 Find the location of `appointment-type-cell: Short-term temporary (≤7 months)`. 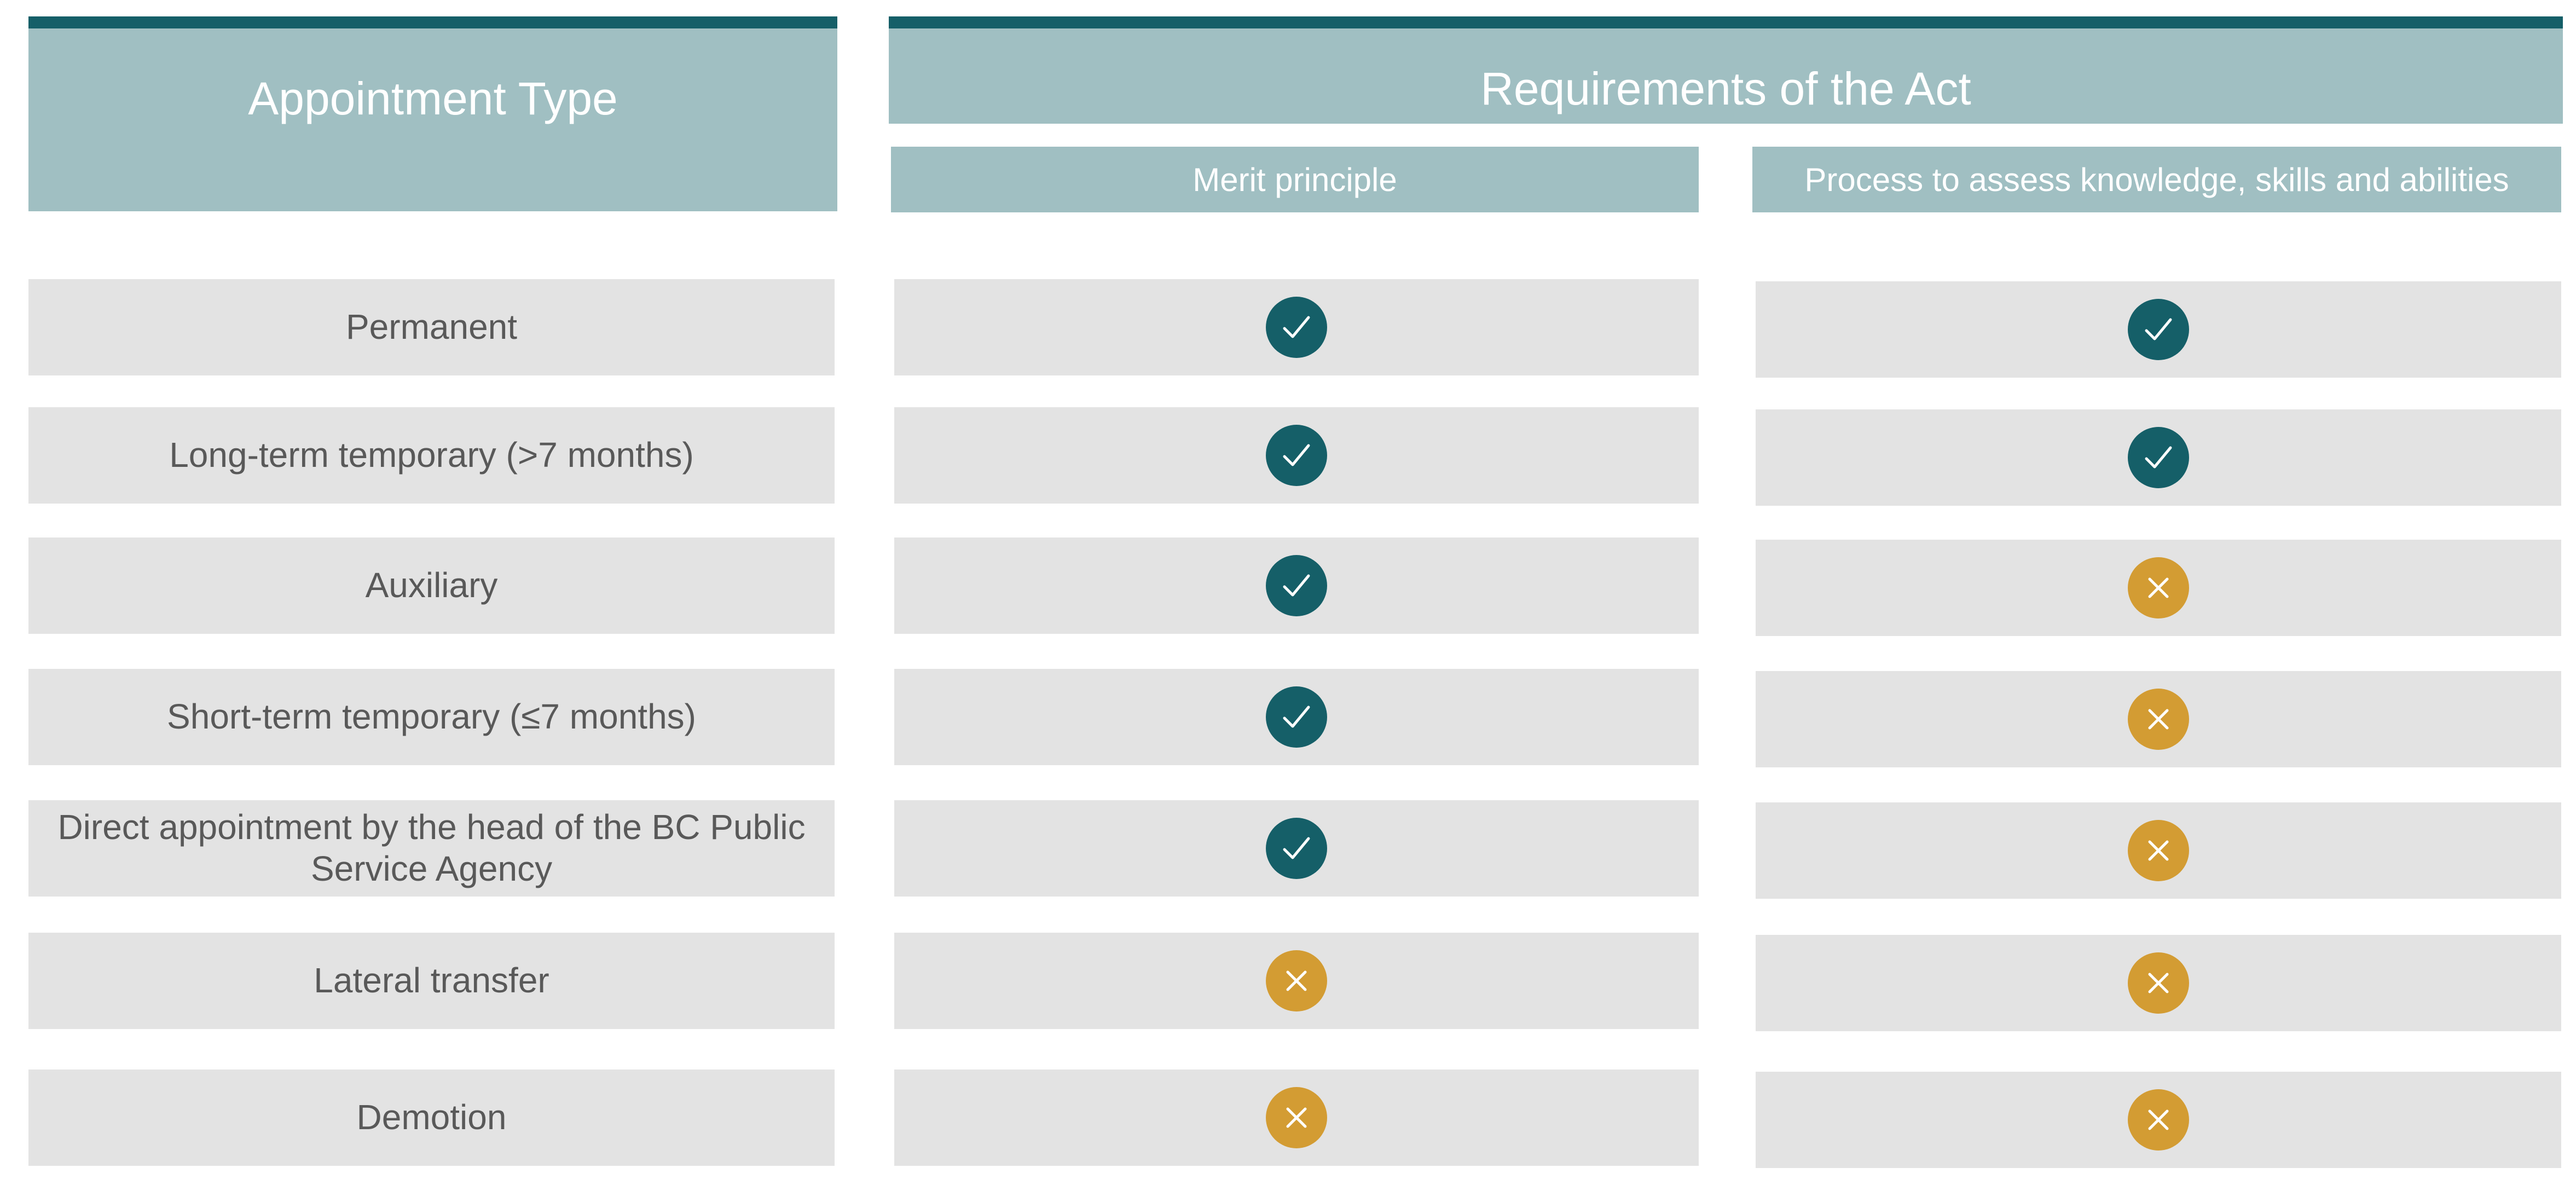

appointment-type-cell: Short-term temporary (≤7 months) is located at coordinates (431, 717).